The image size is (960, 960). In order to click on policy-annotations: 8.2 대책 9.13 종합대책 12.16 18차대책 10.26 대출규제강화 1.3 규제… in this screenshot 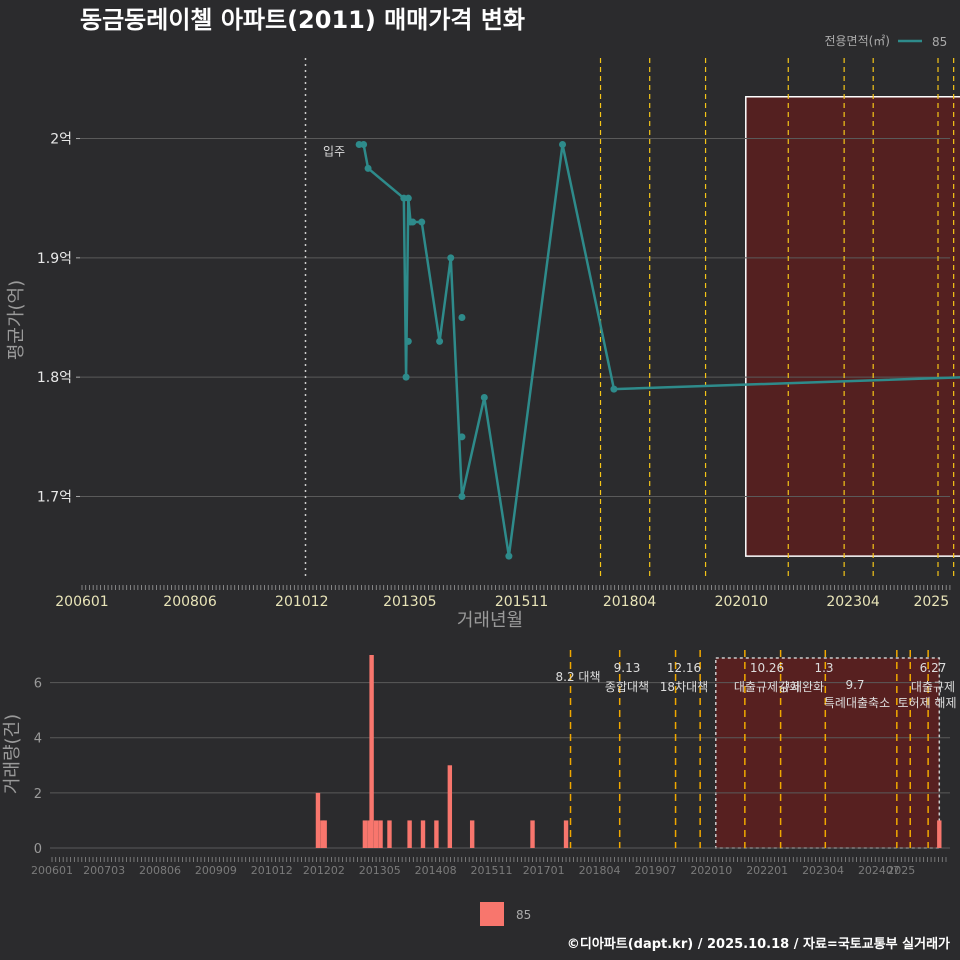, I will do `click(756, 685)`.